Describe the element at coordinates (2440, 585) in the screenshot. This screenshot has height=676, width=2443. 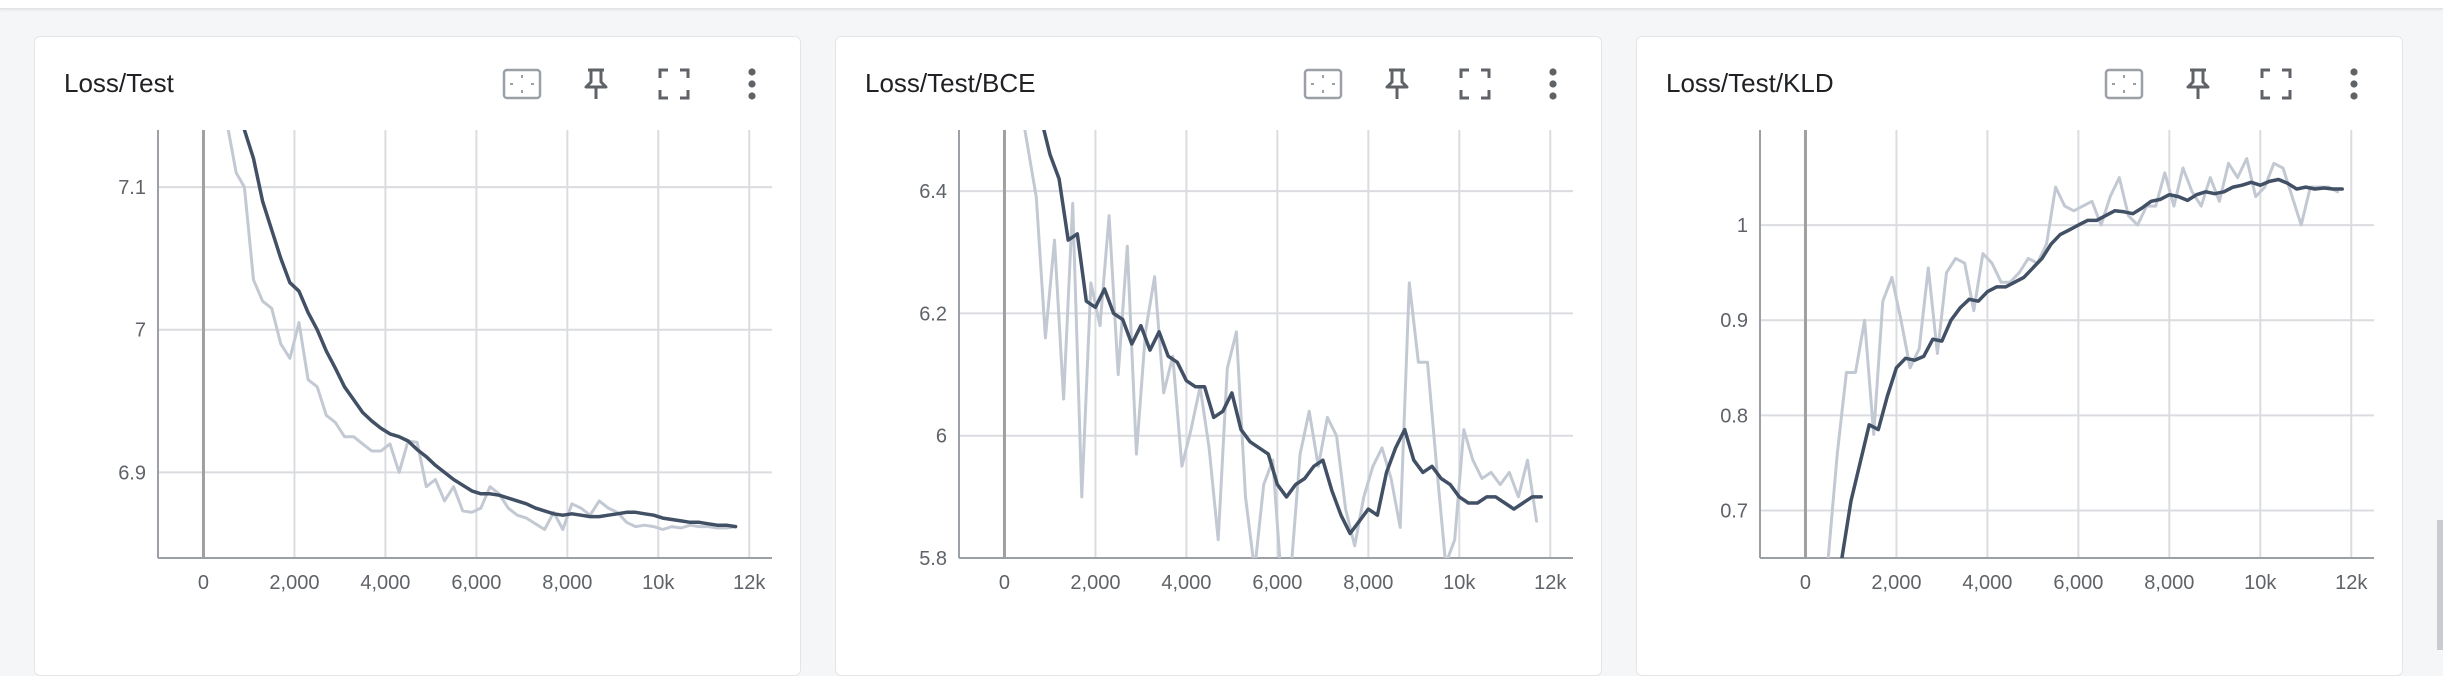
I see `page-scrollbar` at that location.